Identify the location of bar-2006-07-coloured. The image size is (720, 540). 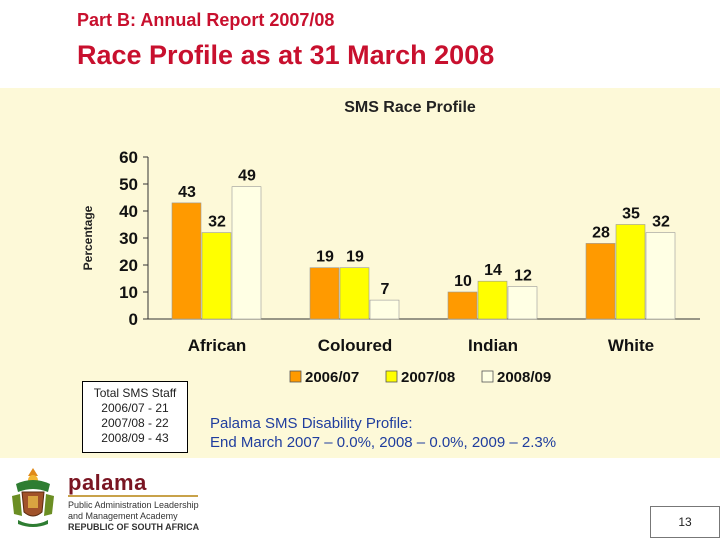
(324, 293).